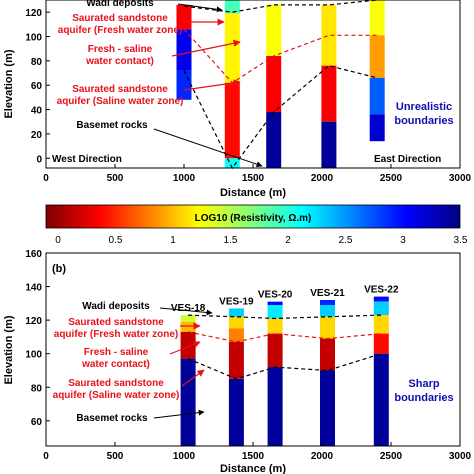  I want to click on panel-a-y-ticks: 0 20 40 60 80 100 120, so click(37, 86).